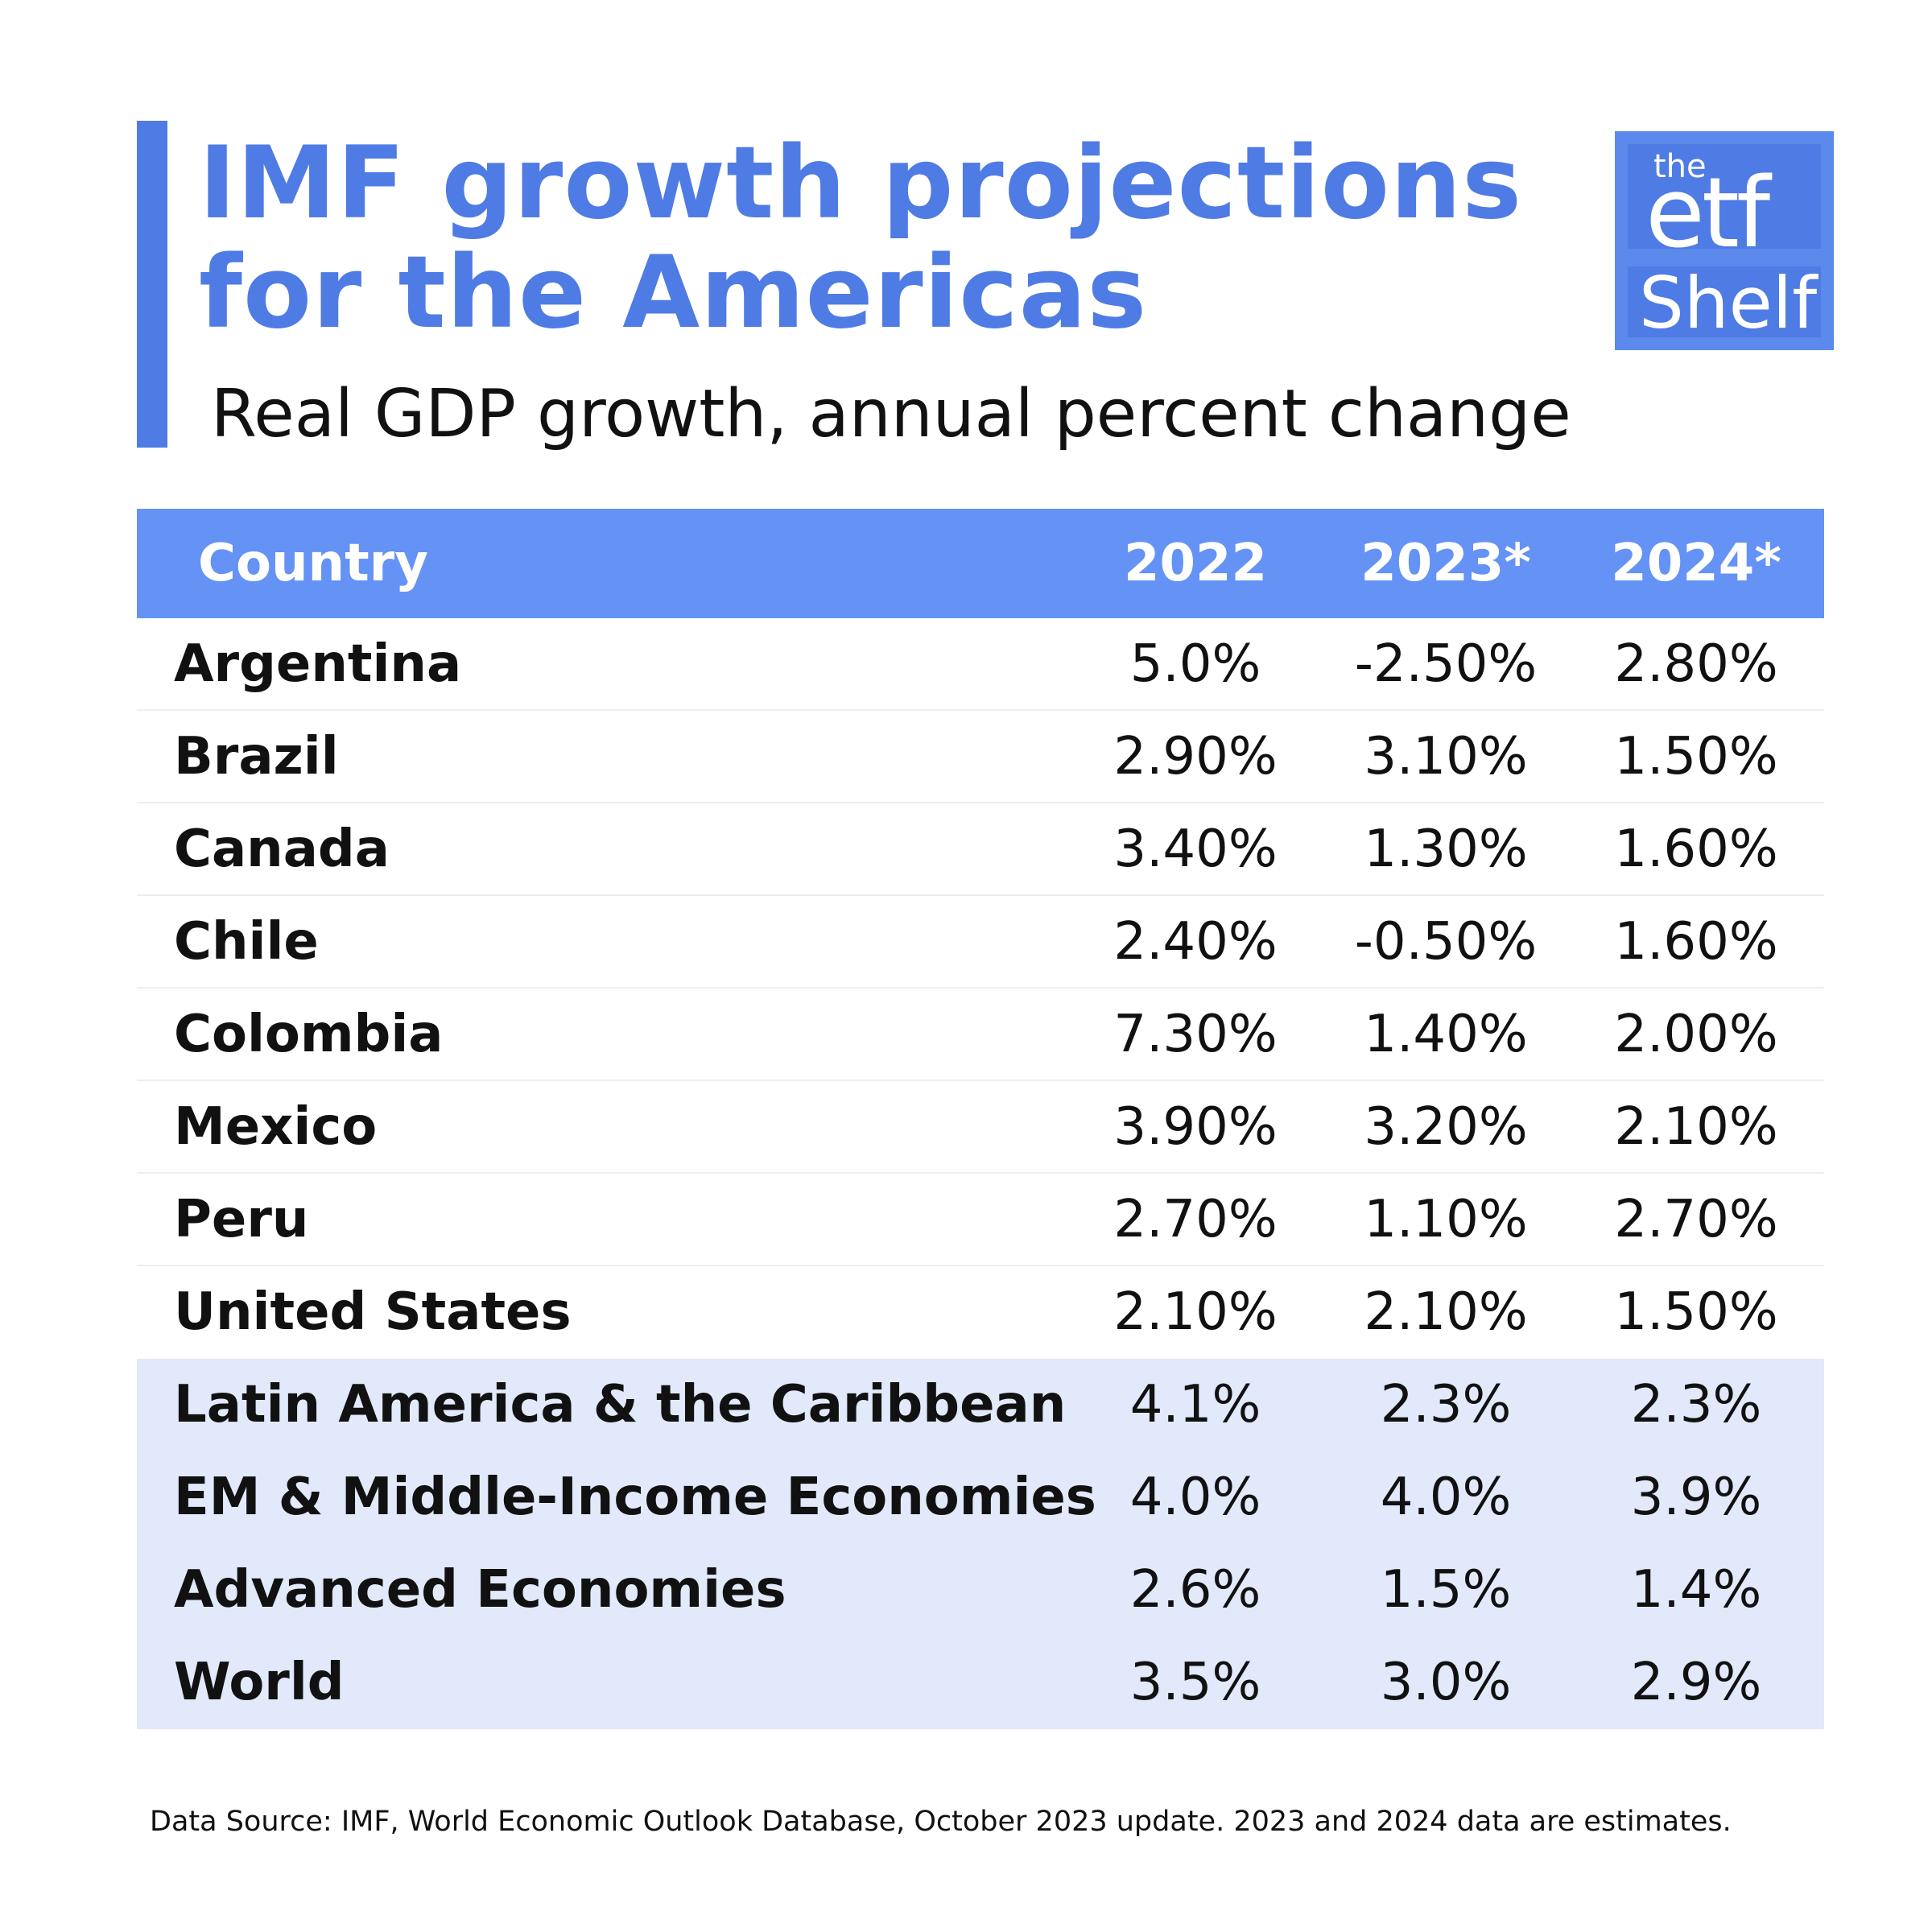 This screenshot has height=1932, width=1932. I want to click on row-label: Chile, so click(246, 942).